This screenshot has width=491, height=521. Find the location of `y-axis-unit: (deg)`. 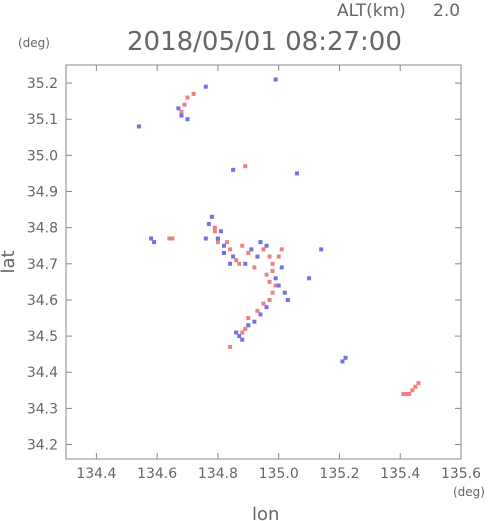

y-axis-unit: (deg) is located at coordinates (34, 43).